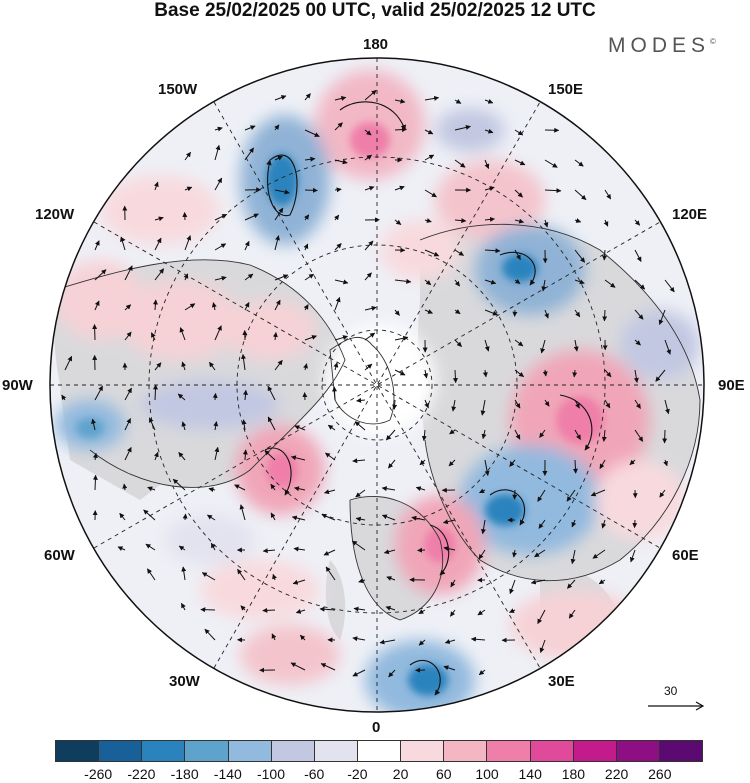 This screenshot has height=783, width=750. I want to click on lon-label-90e: 90E, so click(731, 385).